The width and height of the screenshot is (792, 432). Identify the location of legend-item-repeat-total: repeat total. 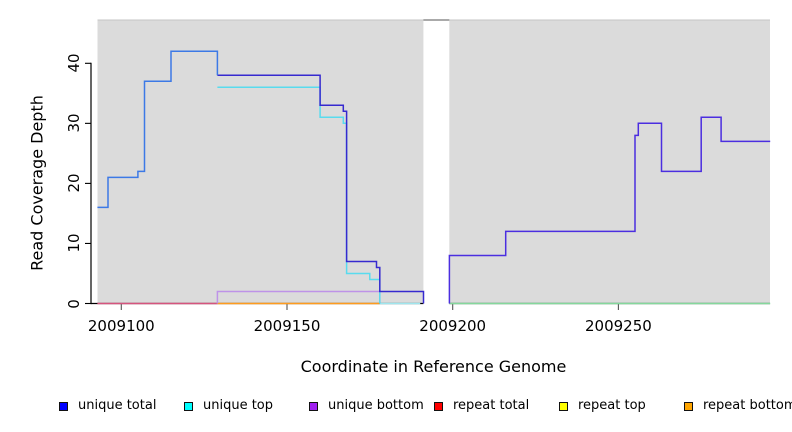
(481, 406).